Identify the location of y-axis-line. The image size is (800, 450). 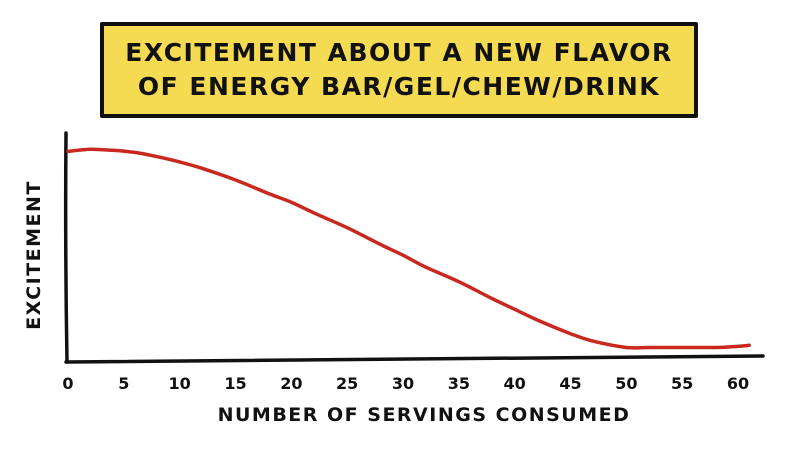
(66, 247).